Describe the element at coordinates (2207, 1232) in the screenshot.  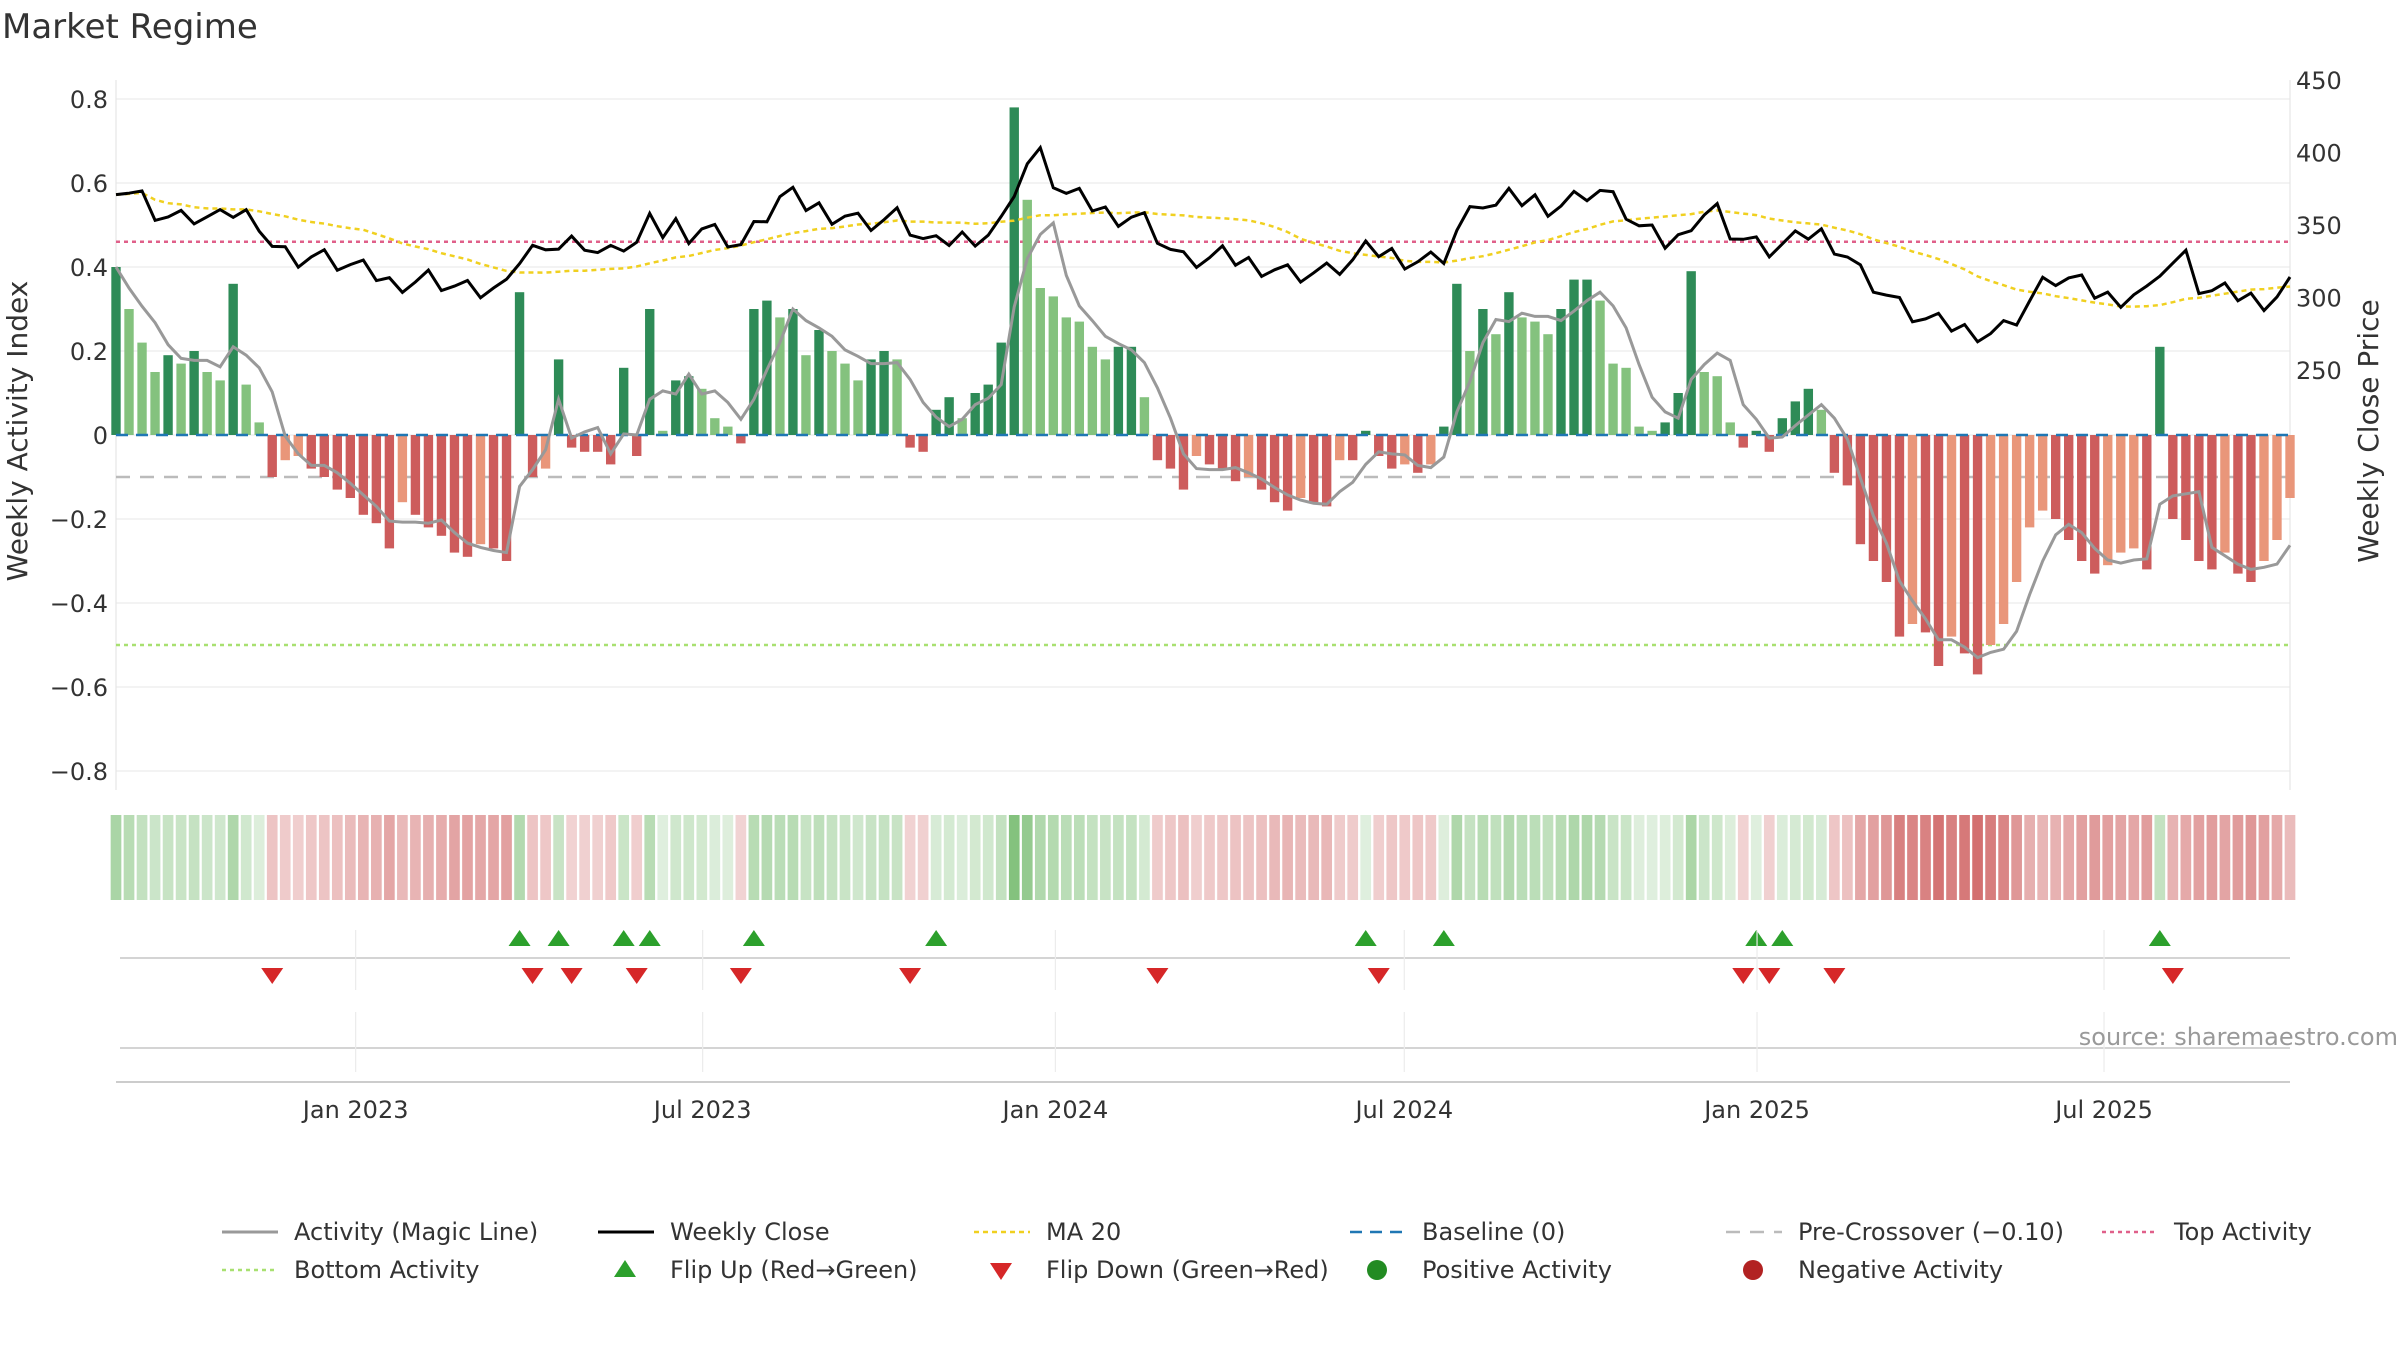
I see `legend-item-top_activity: Top Activity` at that location.